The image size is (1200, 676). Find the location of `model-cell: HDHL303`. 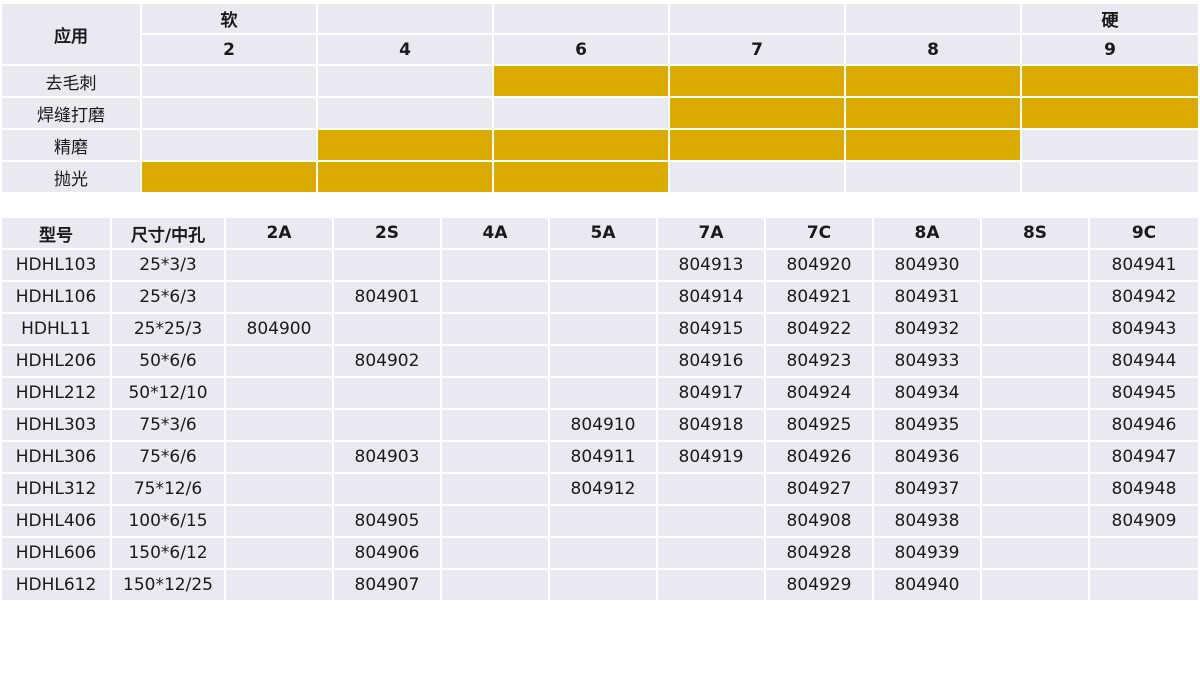

model-cell: HDHL303 is located at coordinates (57, 426).